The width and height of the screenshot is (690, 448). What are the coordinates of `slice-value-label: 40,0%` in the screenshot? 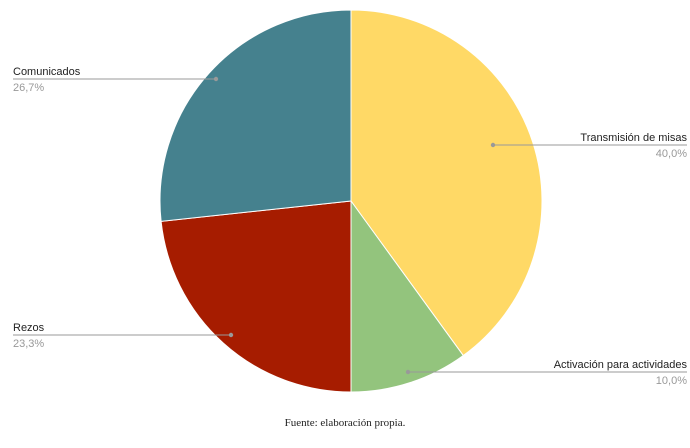 It's located at (671, 154).